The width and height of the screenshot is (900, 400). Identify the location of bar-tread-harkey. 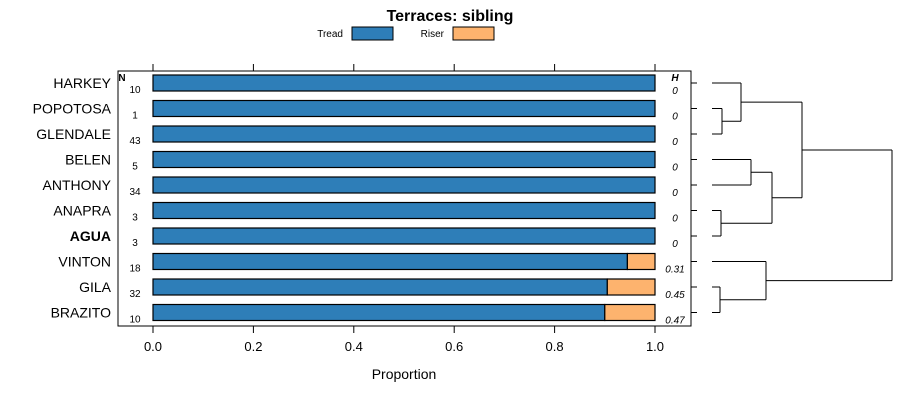
(404, 83).